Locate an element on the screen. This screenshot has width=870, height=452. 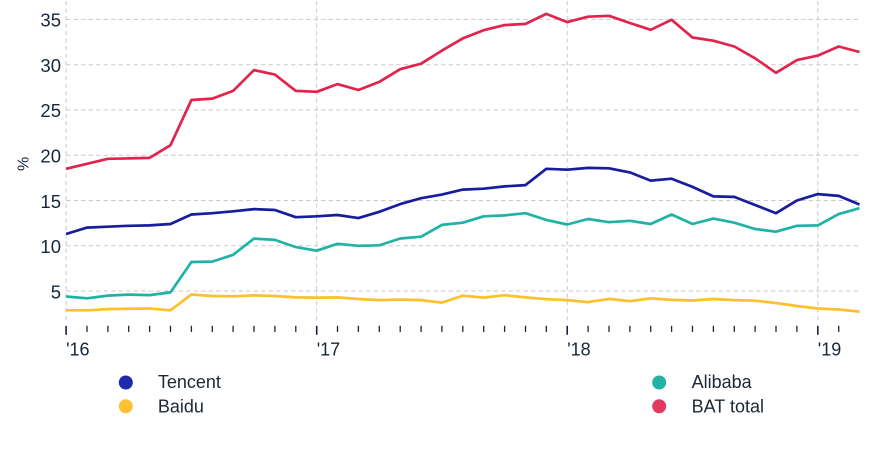
svg-text: 15 is located at coordinates (50, 201).